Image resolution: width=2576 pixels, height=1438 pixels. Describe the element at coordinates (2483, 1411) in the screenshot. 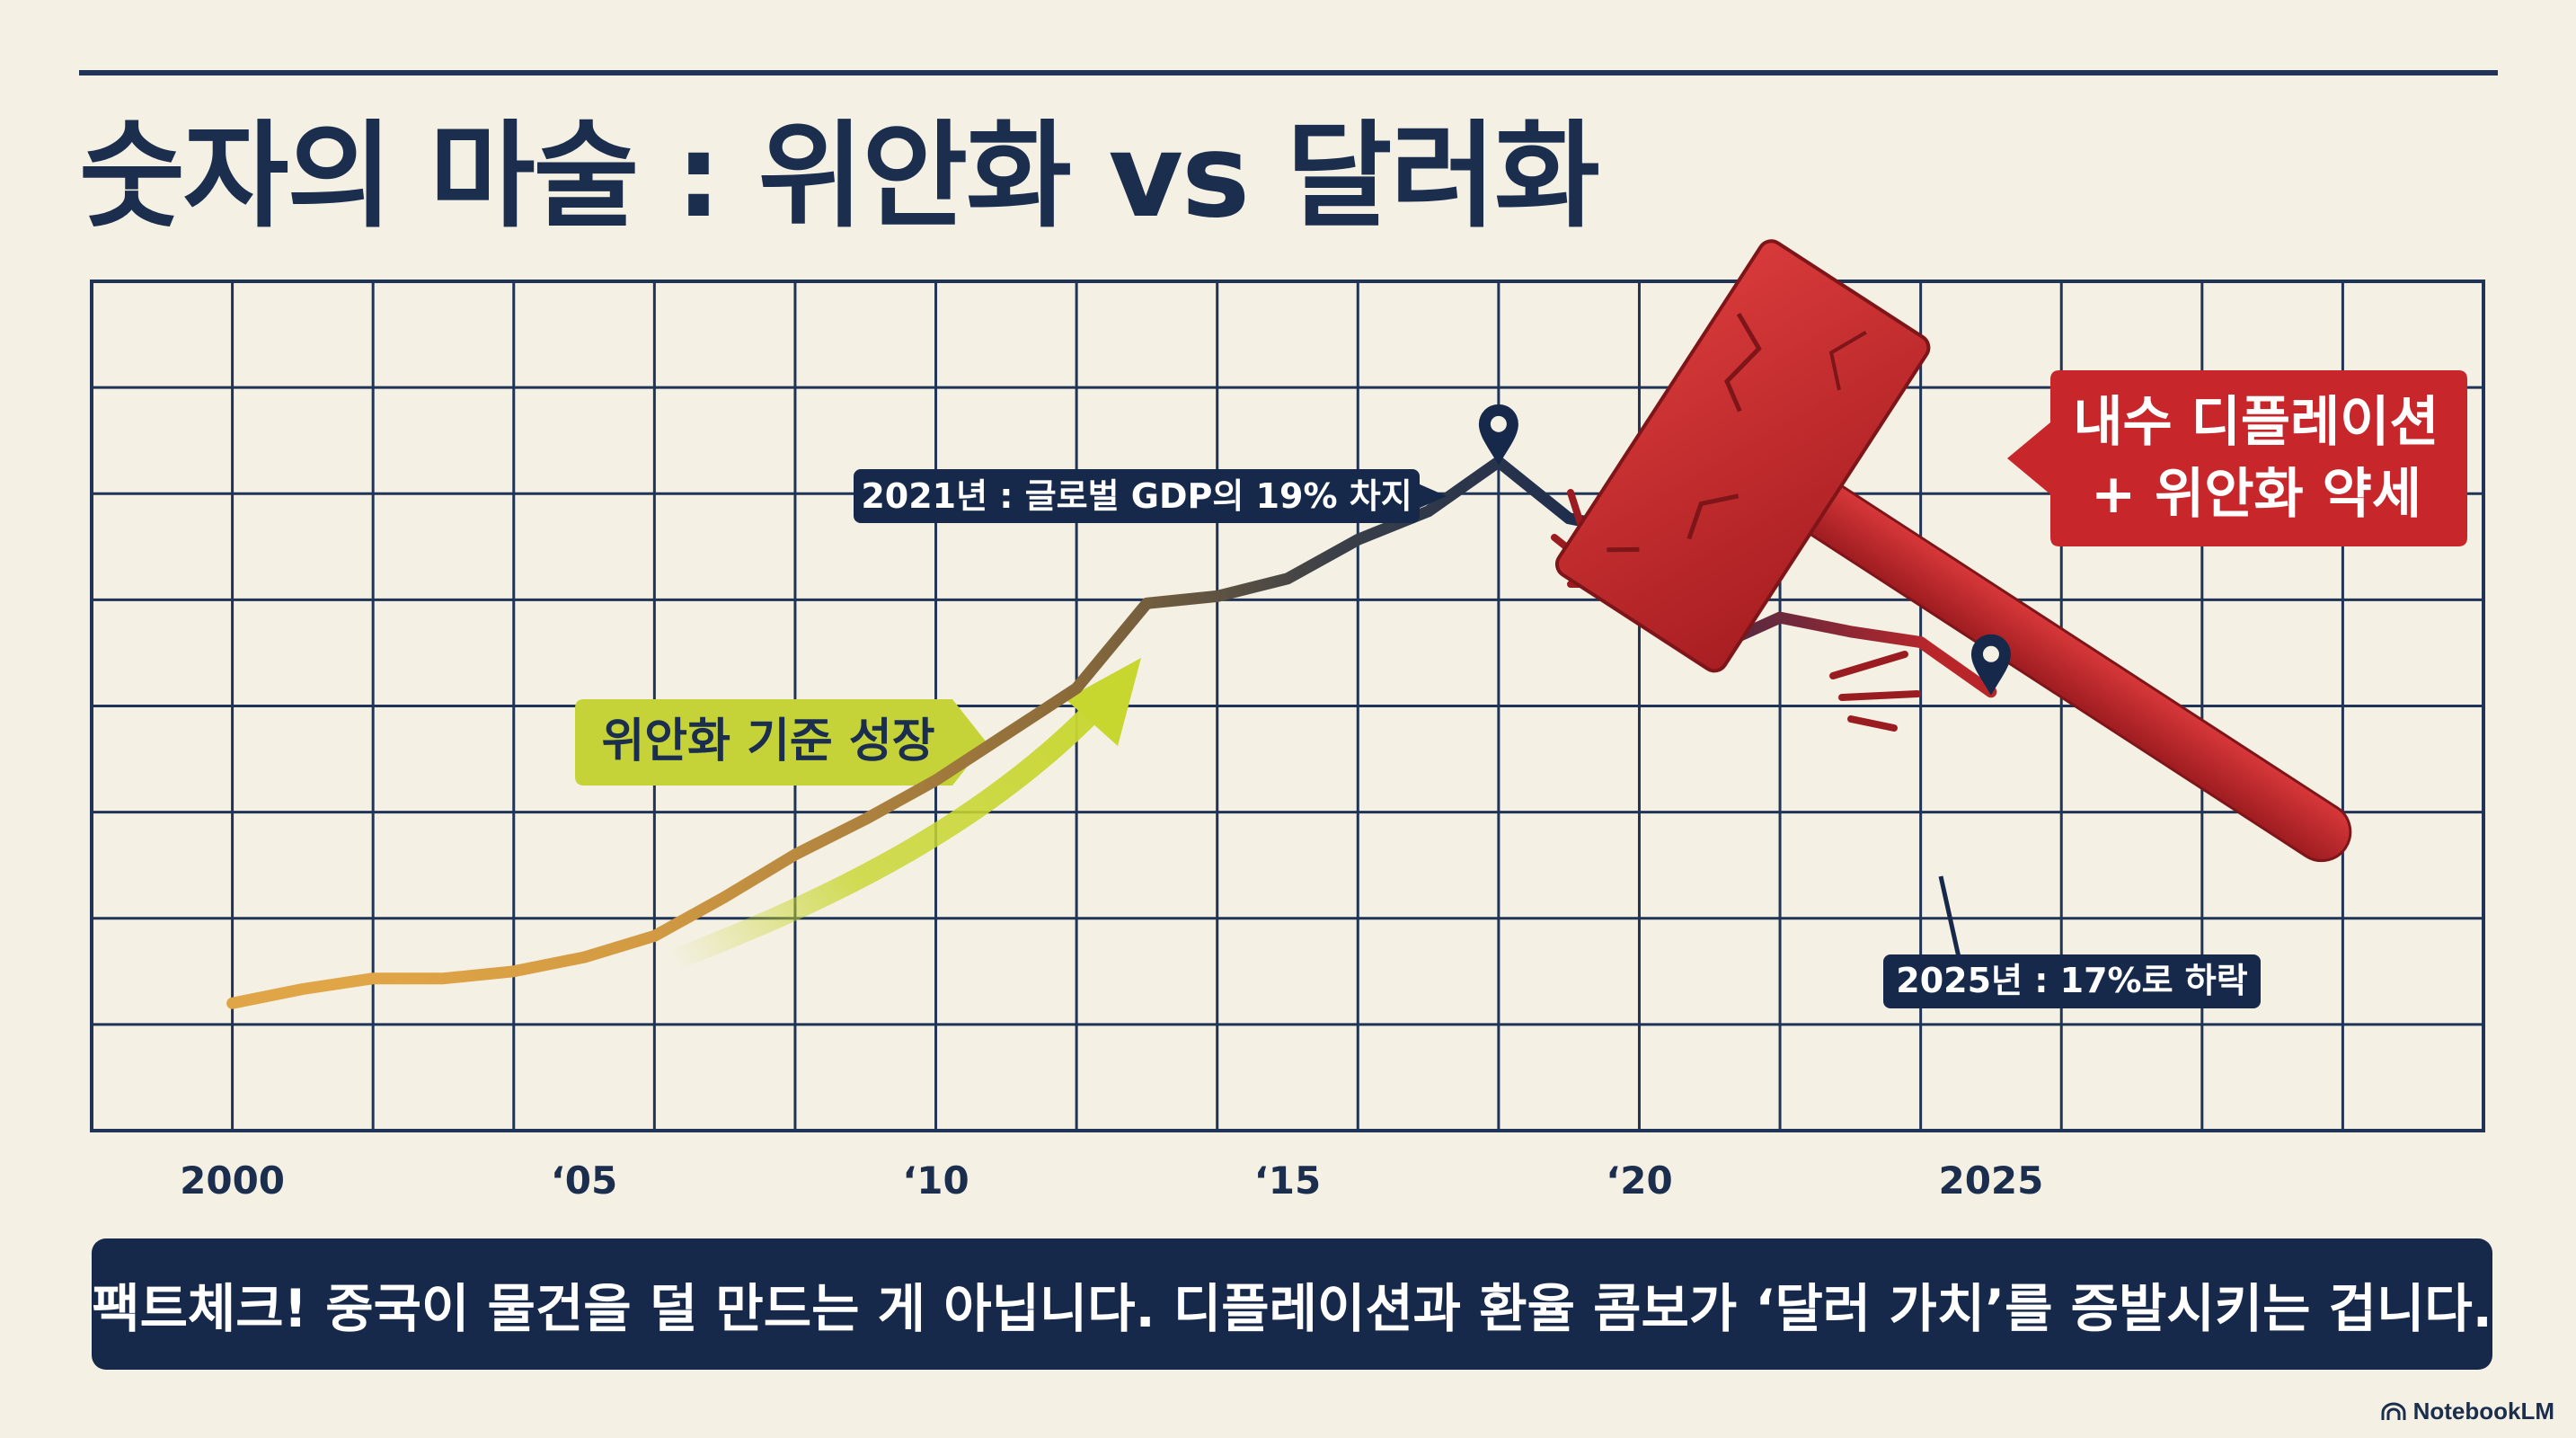

I see `brand-label: NotebookLM` at that location.